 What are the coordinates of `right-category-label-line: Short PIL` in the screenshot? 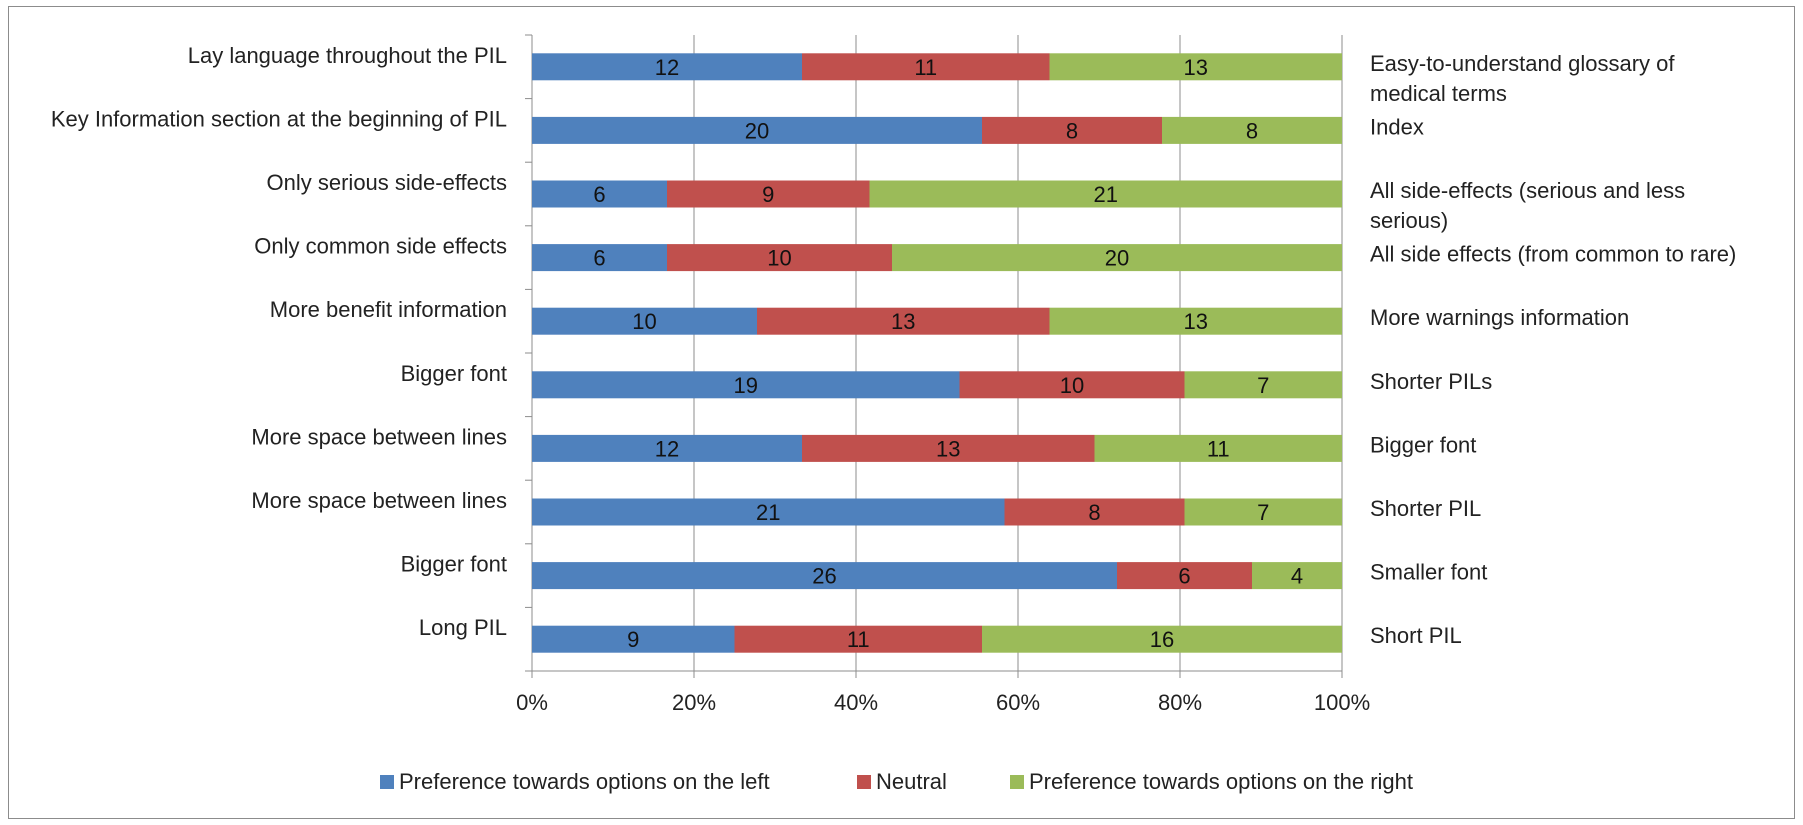 It's located at (1416, 635).